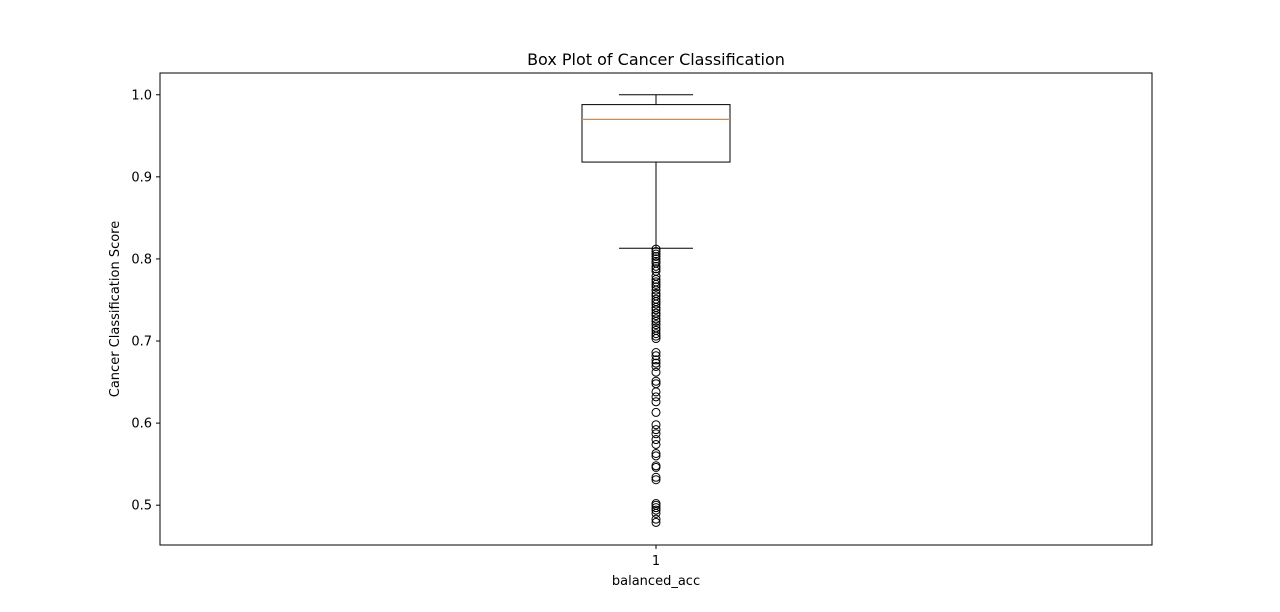  Describe the element at coordinates (141, 506) in the screenshot. I see `y-tick-label: 0.5` at that location.